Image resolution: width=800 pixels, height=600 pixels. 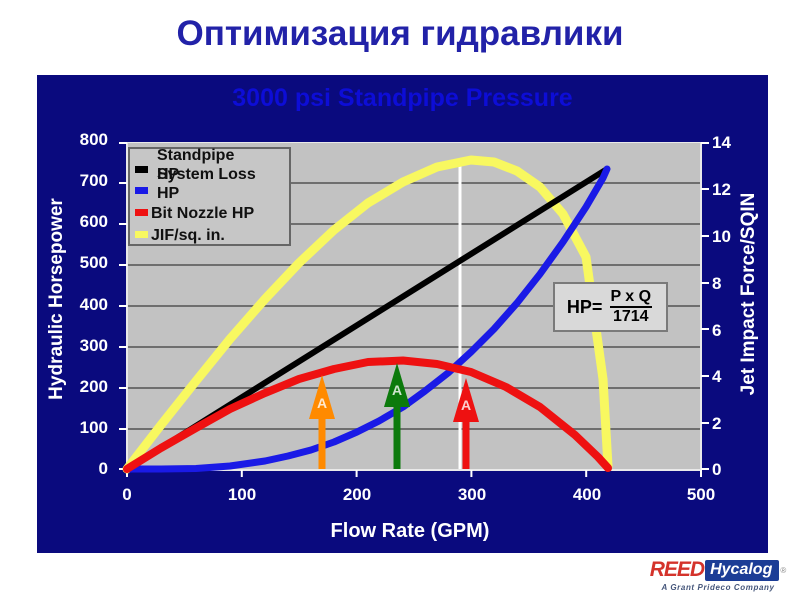 What do you see at coordinates (472, 494) in the screenshot?
I see `x-tick: 300` at bounding box center [472, 494].